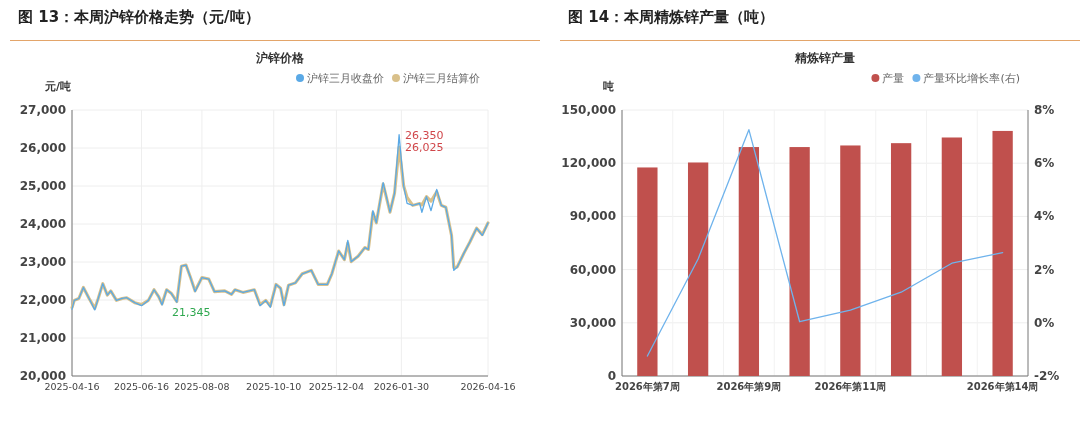 The width and height of the screenshot is (1080, 443). Describe the element at coordinates (42, 300) in the screenshot. I see `y-tick-label: 22,000` at that location.